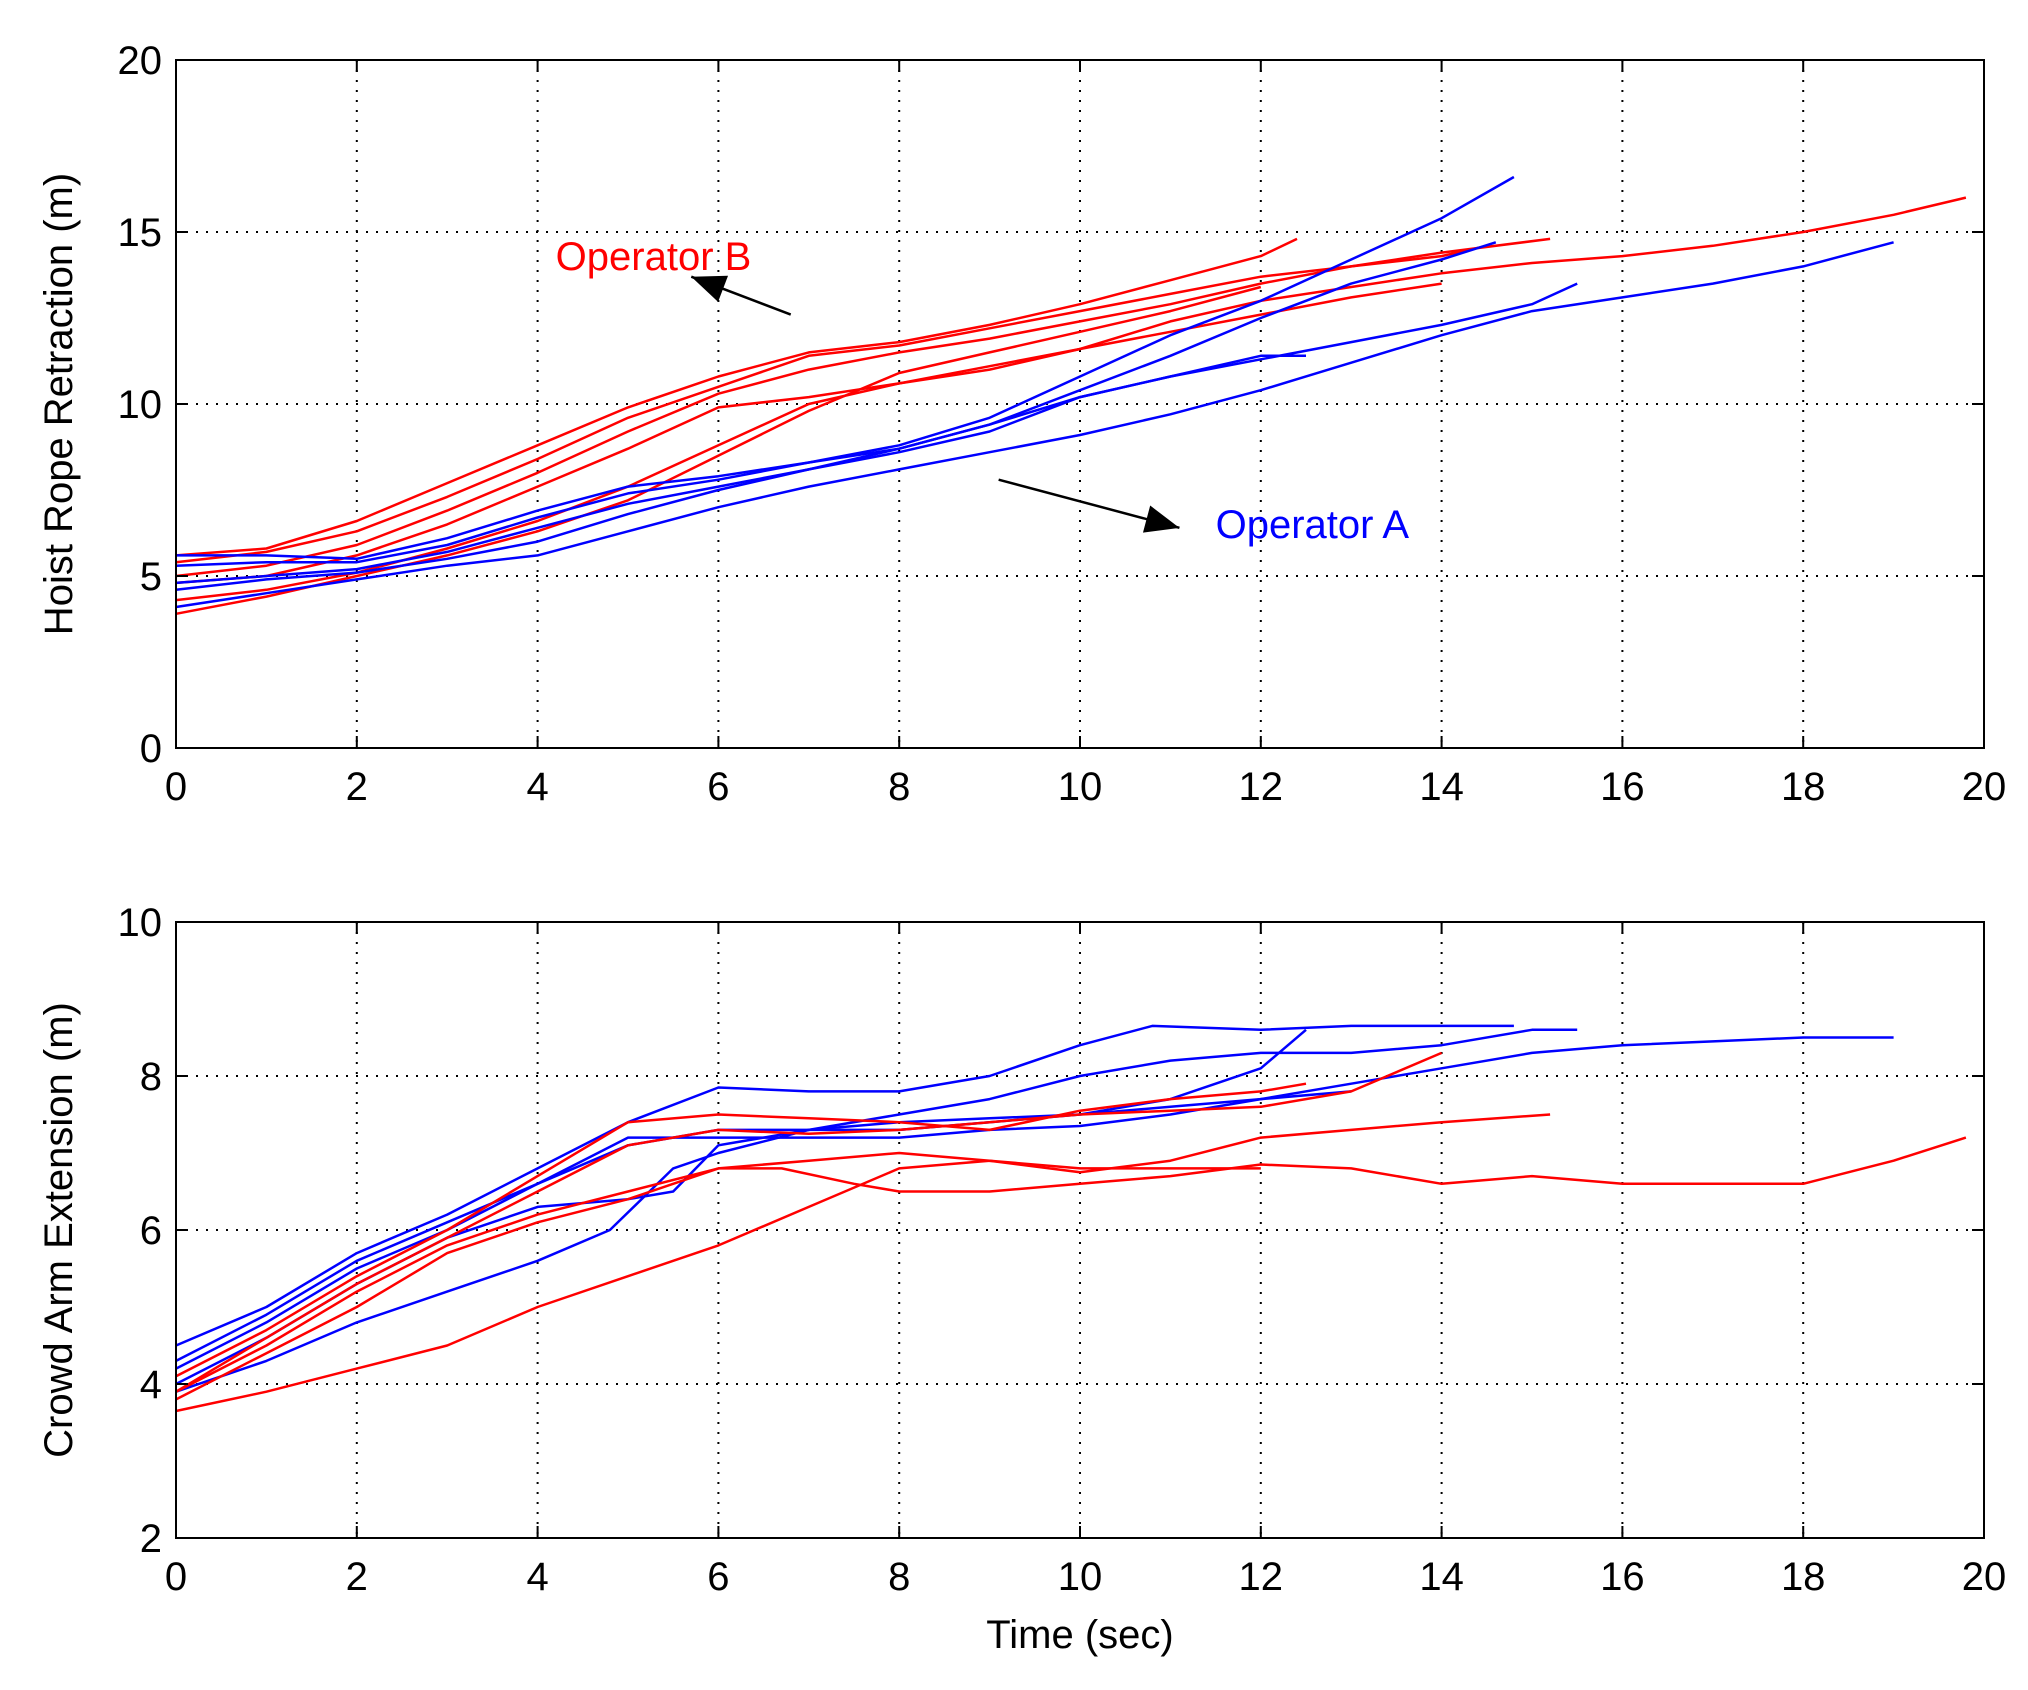 This screenshot has width=2028, height=1690. I want to click on crowd-ytick-label: 4, so click(151, 1385).